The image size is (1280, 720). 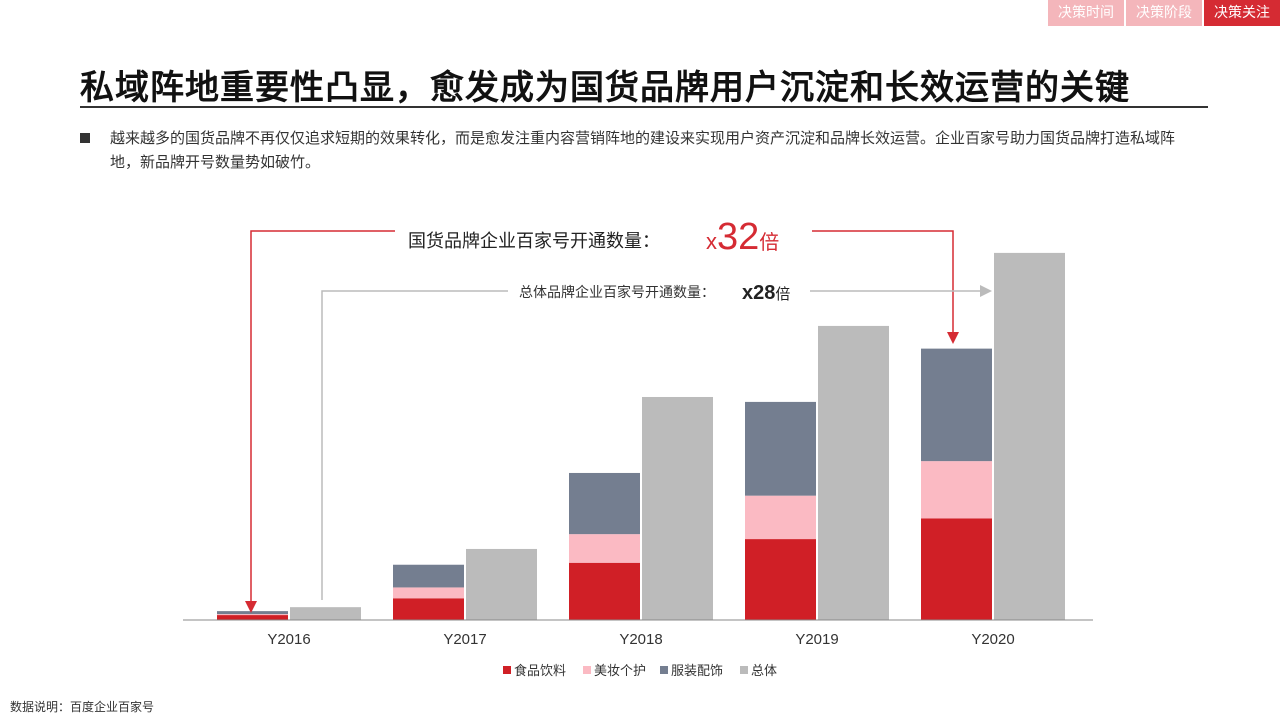 What do you see at coordinates (85, 138) in the screenshot?
I see `bullet-square-icon` at bounding box center [85, 138].